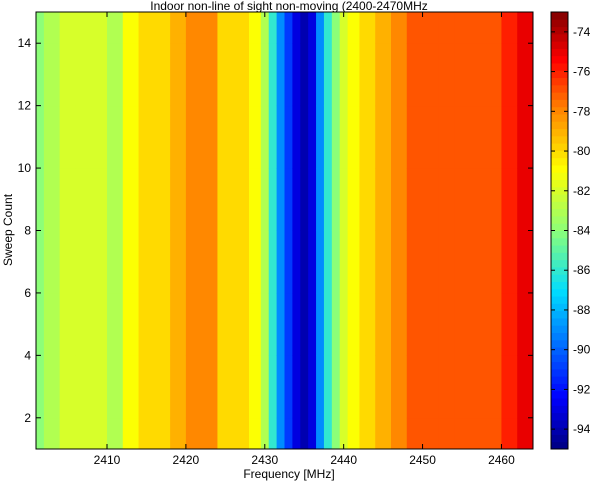 This screenshot has height=483, width=600. What do you see at coordinates (27, 231) in the screenshot?
I see `y-tick-label: 8` at bounding box center [27, 231].